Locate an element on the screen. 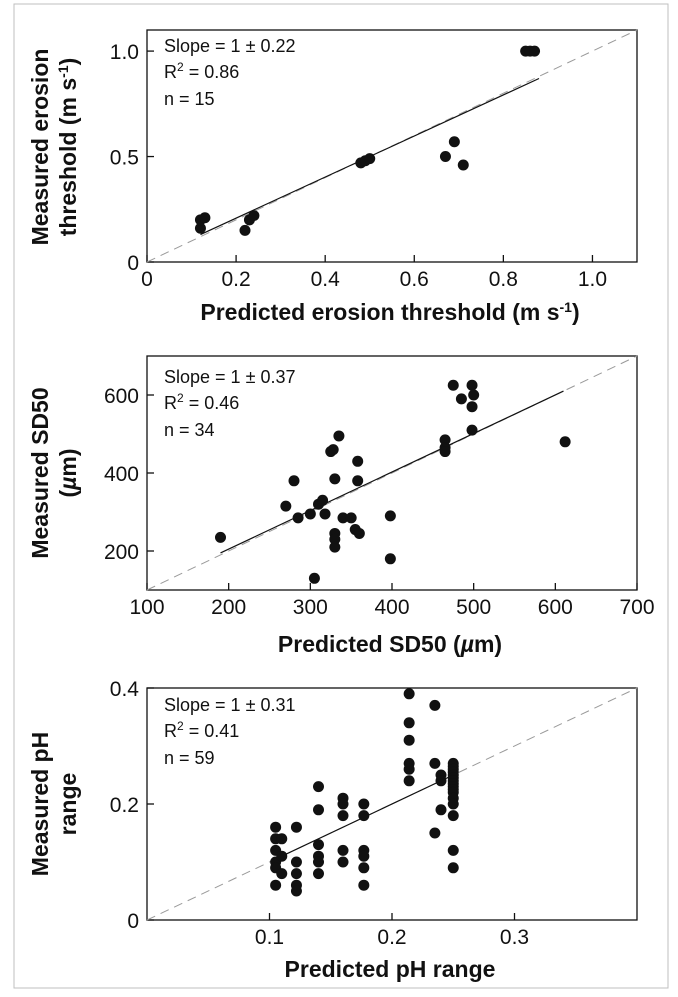 This screenshot has height=997, width=678. y-tick-label: 600 is located at coordinates (121, 396).